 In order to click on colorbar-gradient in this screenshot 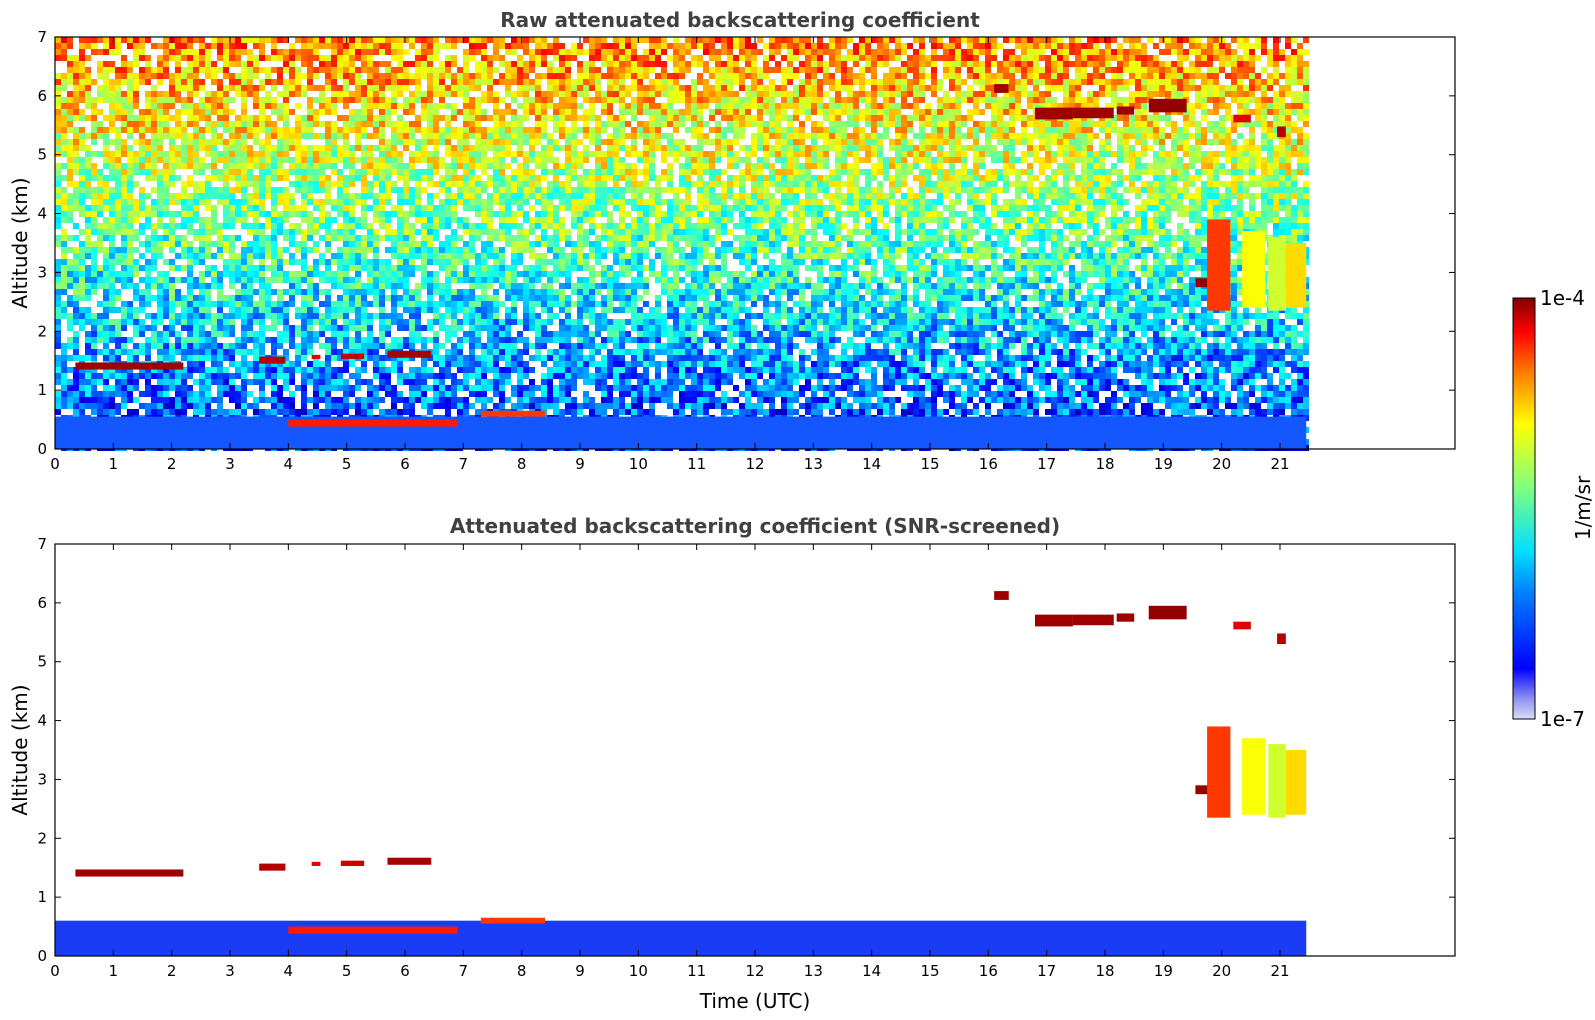, I will do `click(1524, 508)`.